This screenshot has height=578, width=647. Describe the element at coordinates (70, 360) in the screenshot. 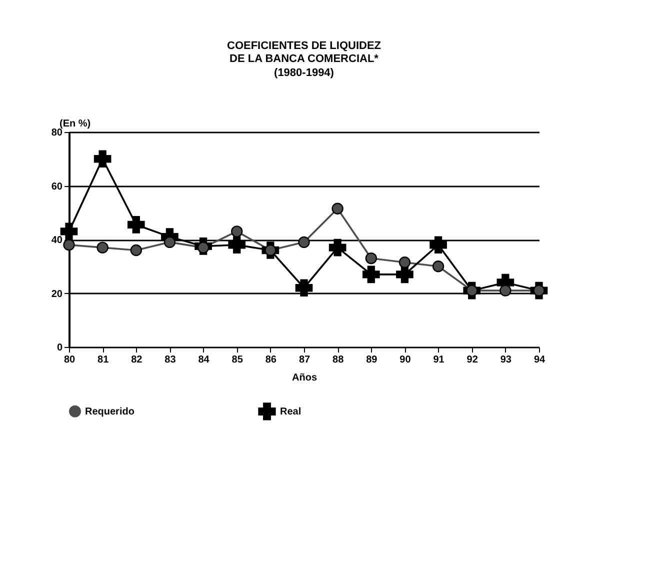

I see `x-tick-label: 80` at that location.